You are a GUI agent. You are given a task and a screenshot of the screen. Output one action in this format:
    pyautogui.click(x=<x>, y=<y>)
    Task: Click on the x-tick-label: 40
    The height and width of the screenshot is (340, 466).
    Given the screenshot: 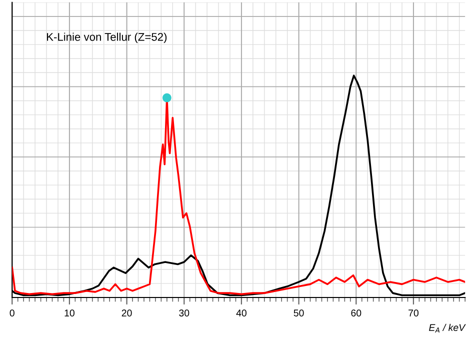 What is the action you would take?
    pyautogui.click(x=241, y=313)
    